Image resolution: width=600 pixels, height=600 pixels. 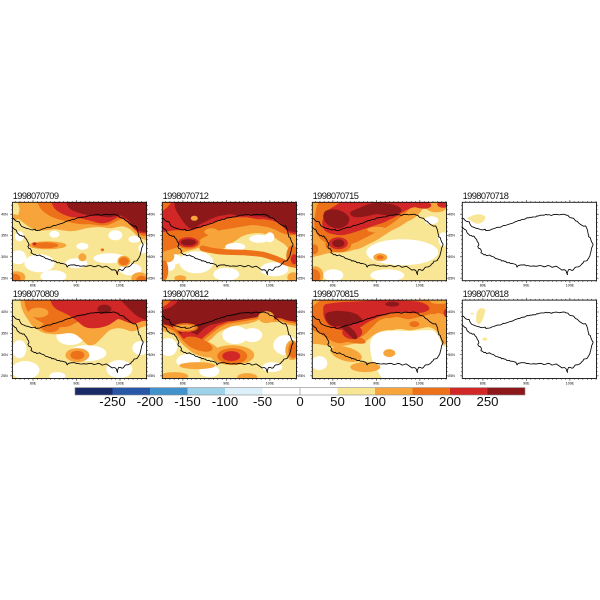 I want to click on svg-text: 0, so click(x=299, y=401).